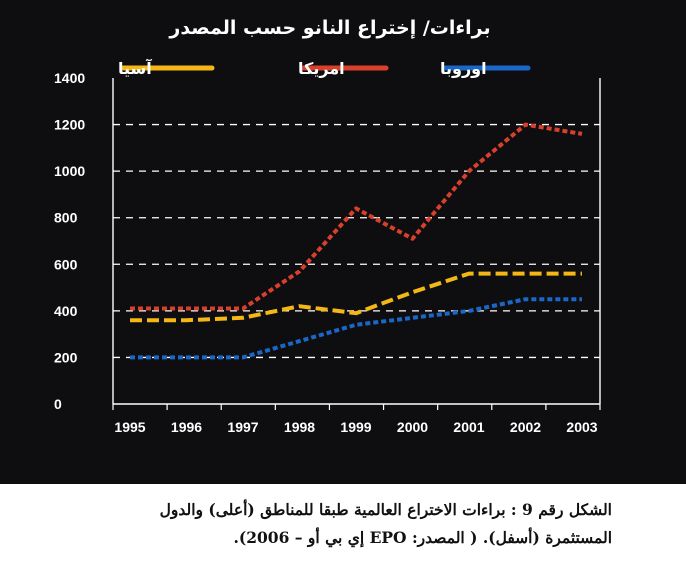 This screenshot has height=563, width=686. Describe the element at coordinates (135, 68) in the screenshot. I see `legend-label: آسيا` at that location.